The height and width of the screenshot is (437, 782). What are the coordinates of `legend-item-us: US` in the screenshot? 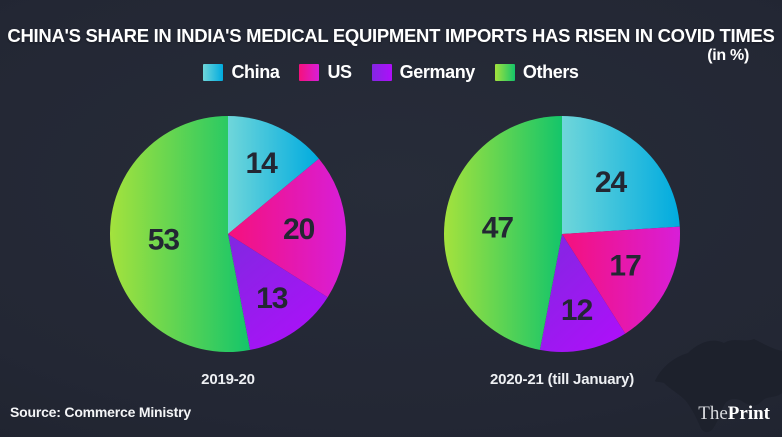 It's located at (325, 72).